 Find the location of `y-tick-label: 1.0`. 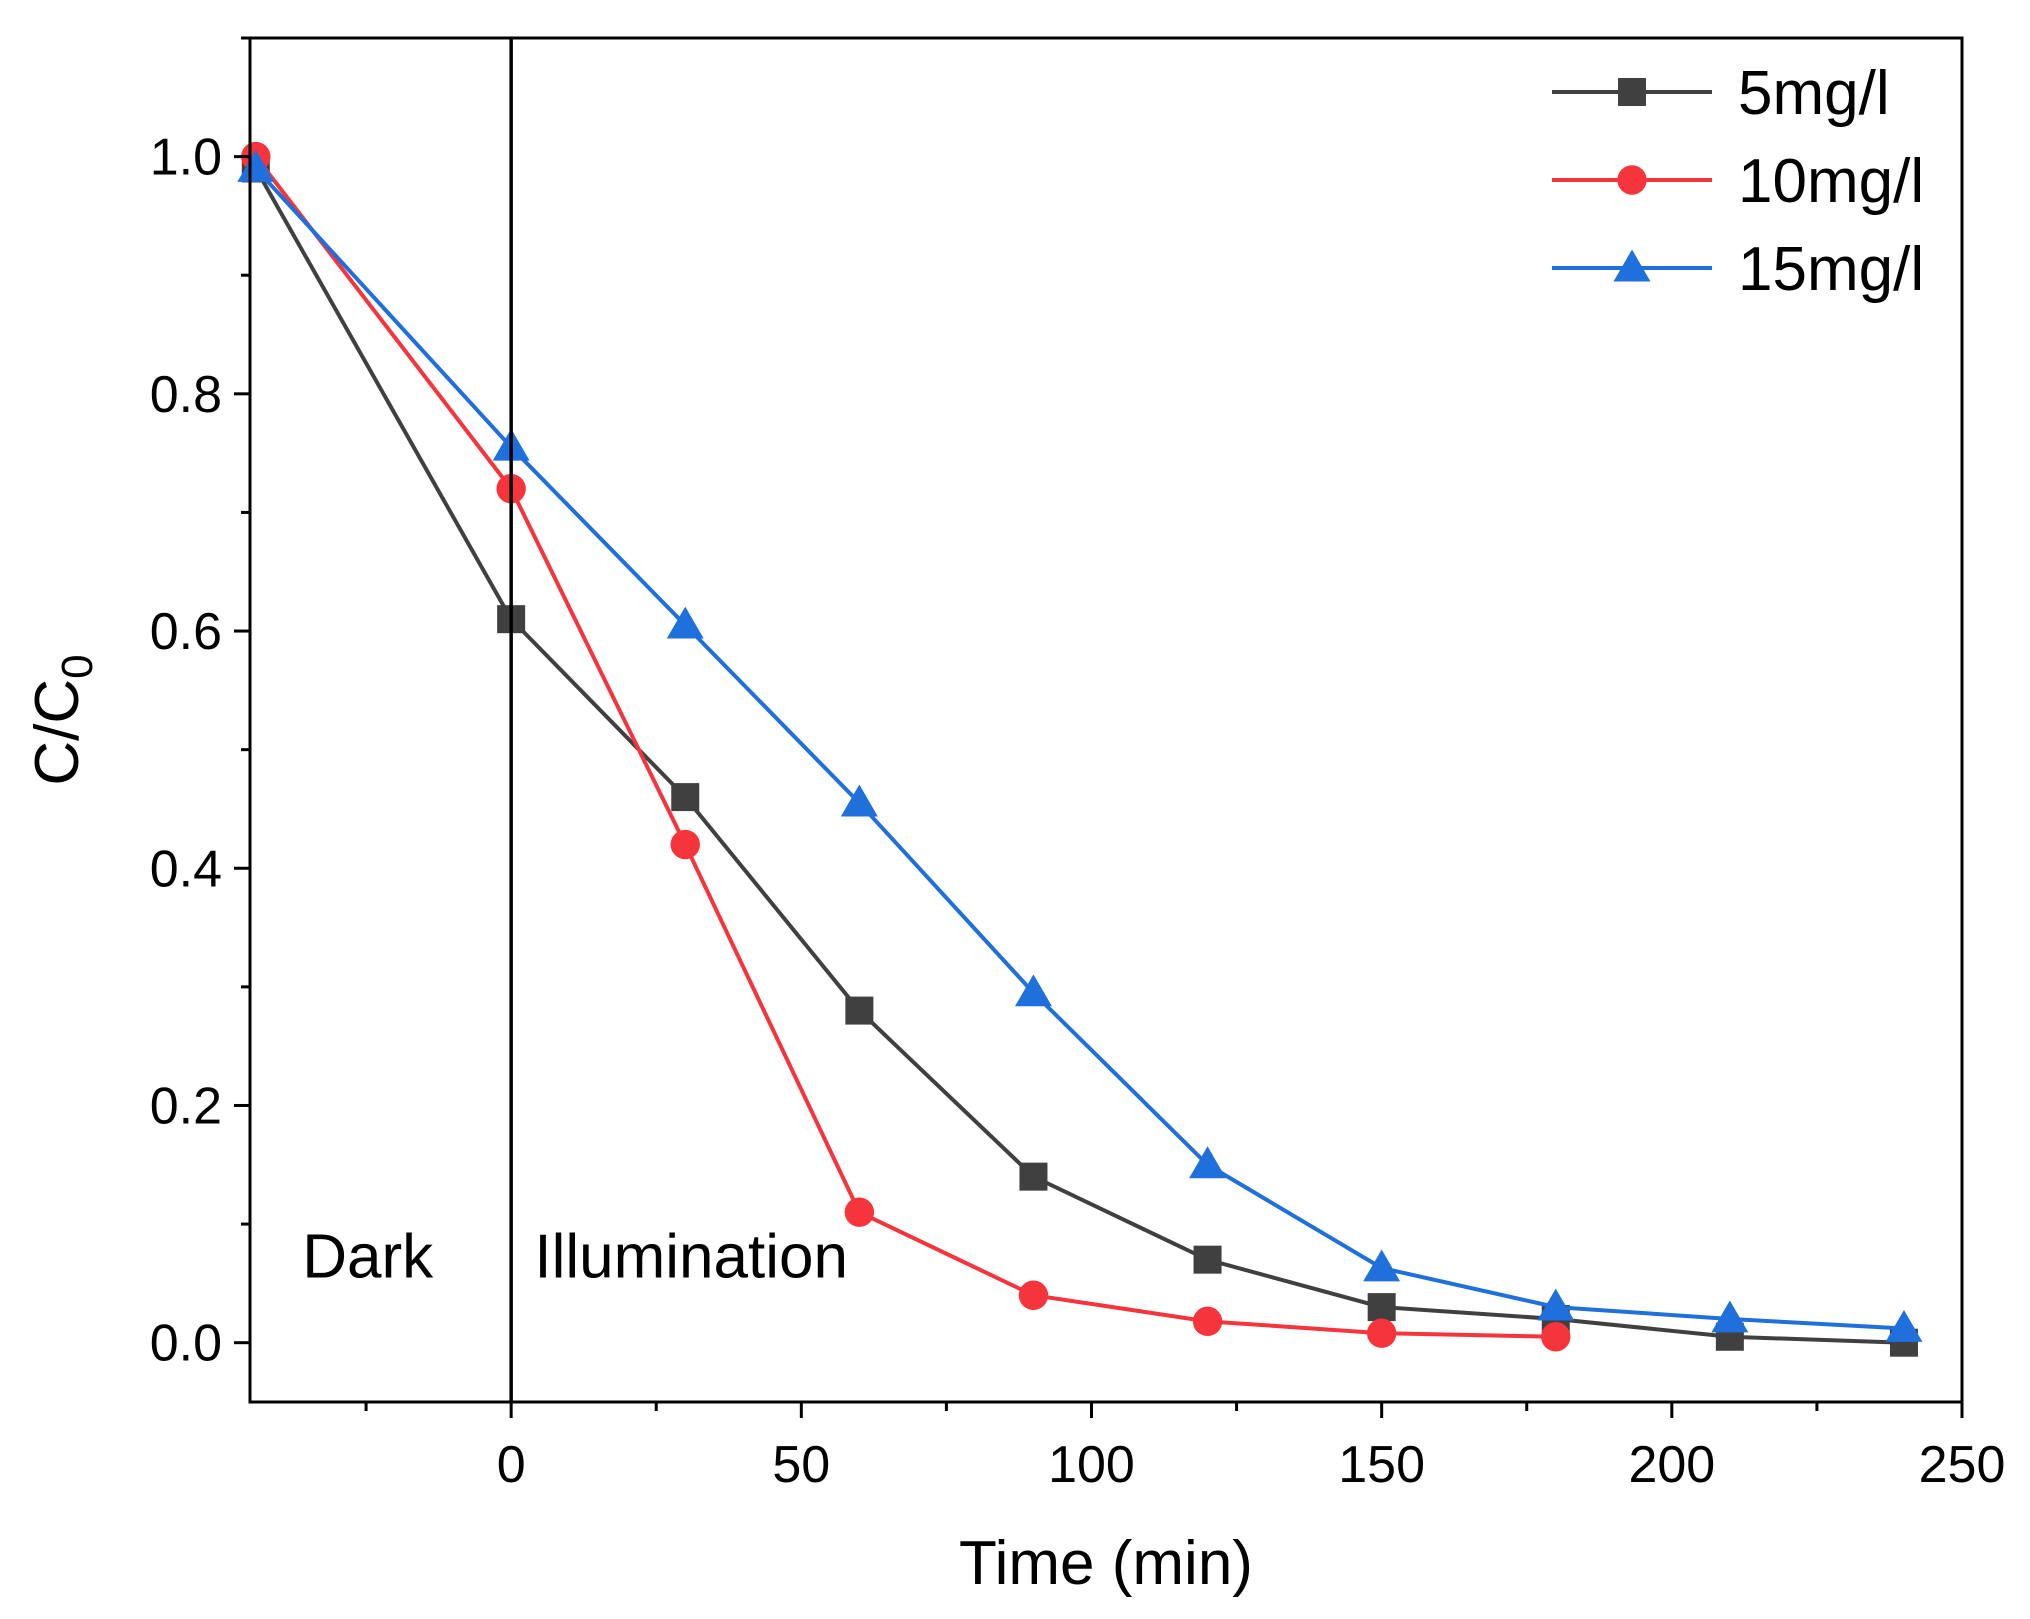

y-tick-label: 1.0 is located at coordinates (186, 158).